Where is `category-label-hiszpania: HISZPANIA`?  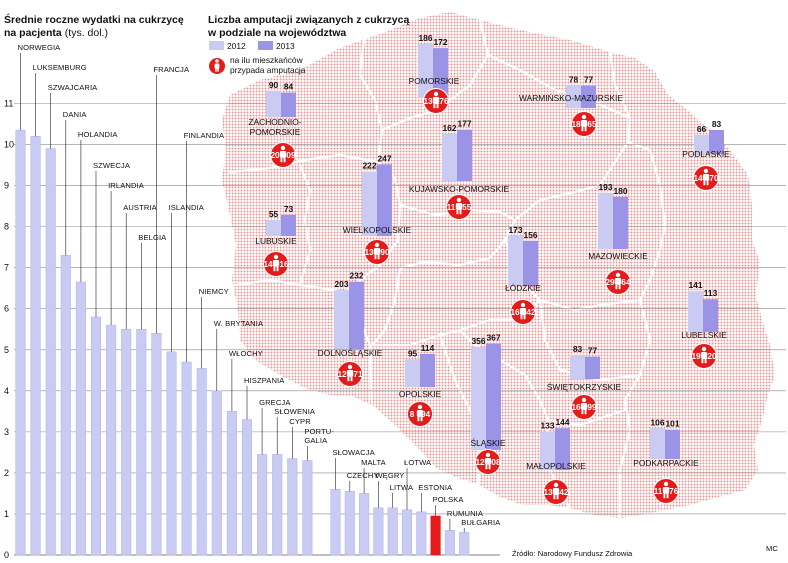
category-label-hiszpania: HISZPANIA is located at coordinates (264, 380).